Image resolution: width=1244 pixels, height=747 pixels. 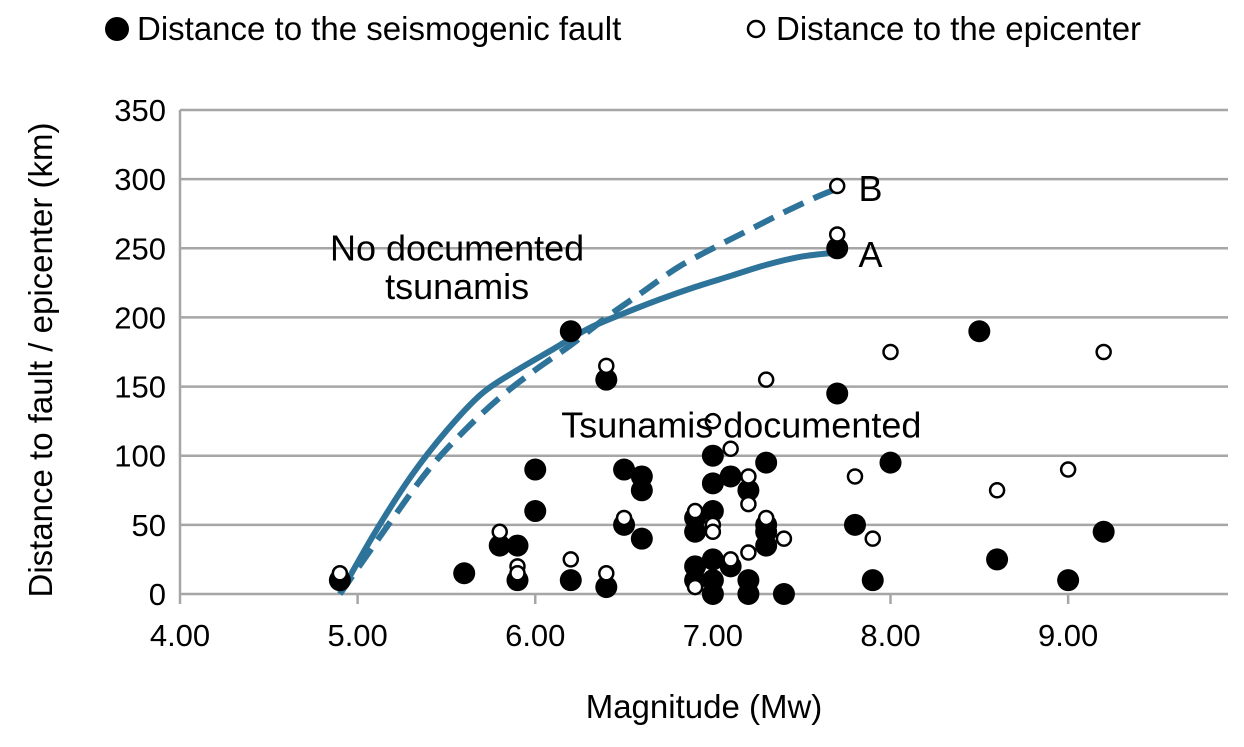 I want to click on legend-filled-circle-icon, so click(x=117, y=29).